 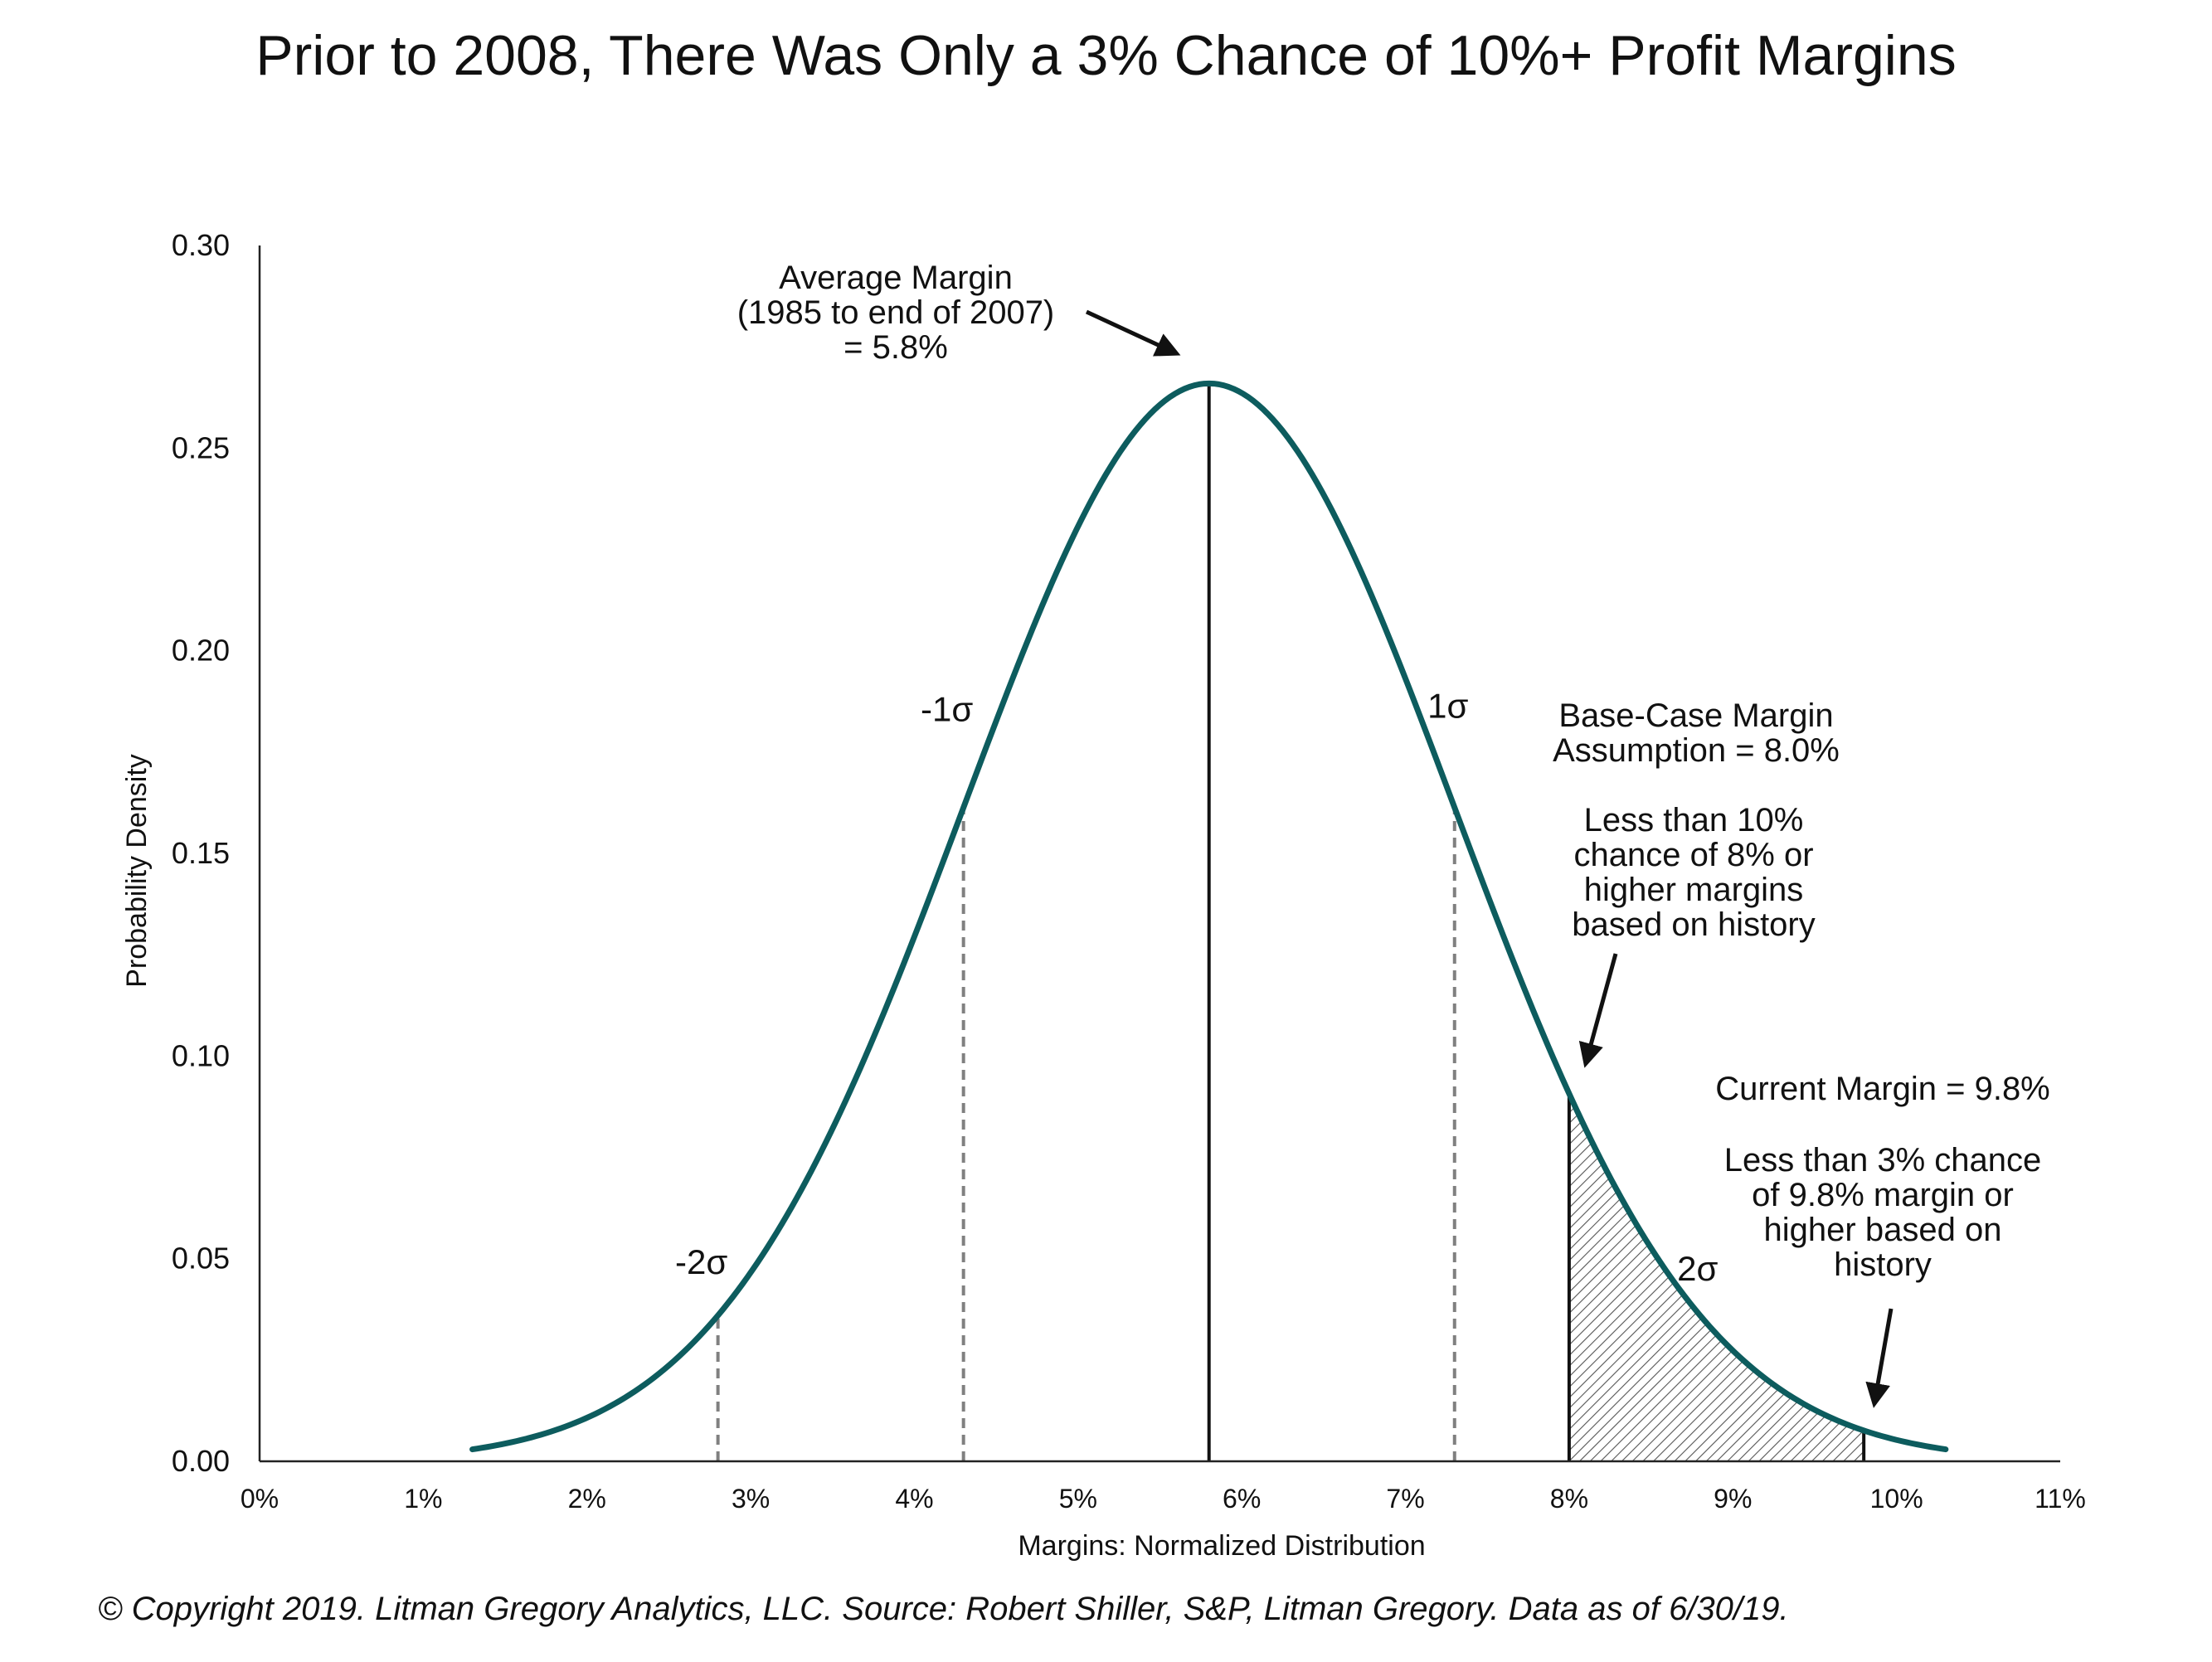 I want to click on x-tick-label: 1%, so click(x=423, y=1499).